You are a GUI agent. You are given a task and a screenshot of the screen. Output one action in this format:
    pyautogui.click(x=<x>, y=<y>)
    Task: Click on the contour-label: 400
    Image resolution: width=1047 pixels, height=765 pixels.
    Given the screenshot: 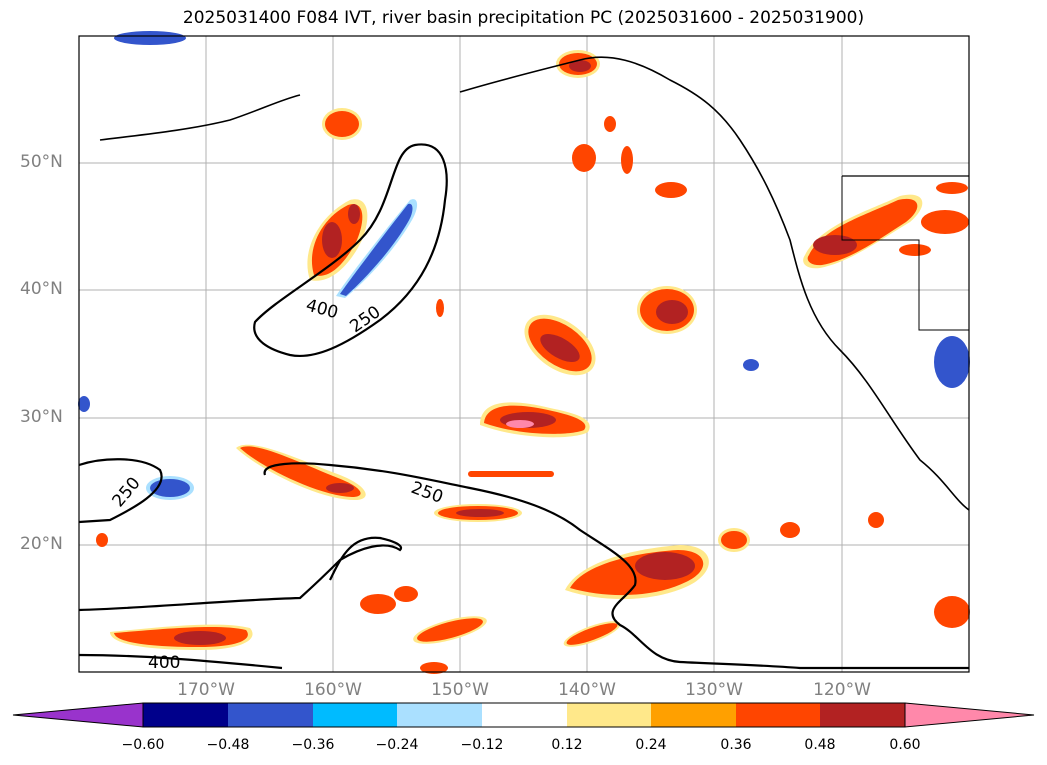 What is the action you would take?
    pyautogui.click(x=164, y=663)
    